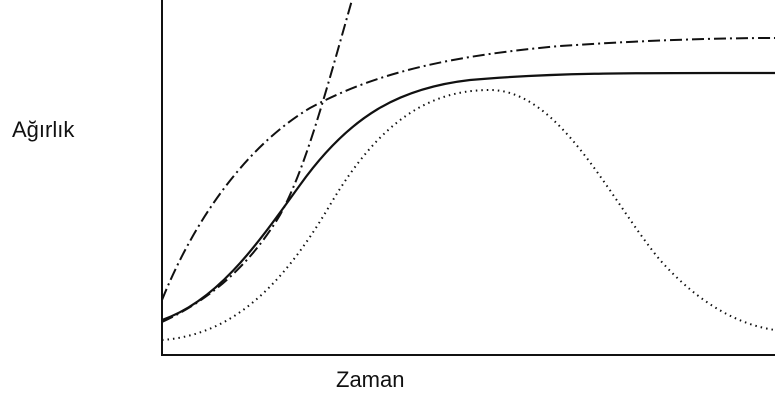 The image size is (775, 401). What do you see at coordinates (370, 379) in the screenshot?
I see `x-axis-label: Zaman` at bounding box center [370, 379].